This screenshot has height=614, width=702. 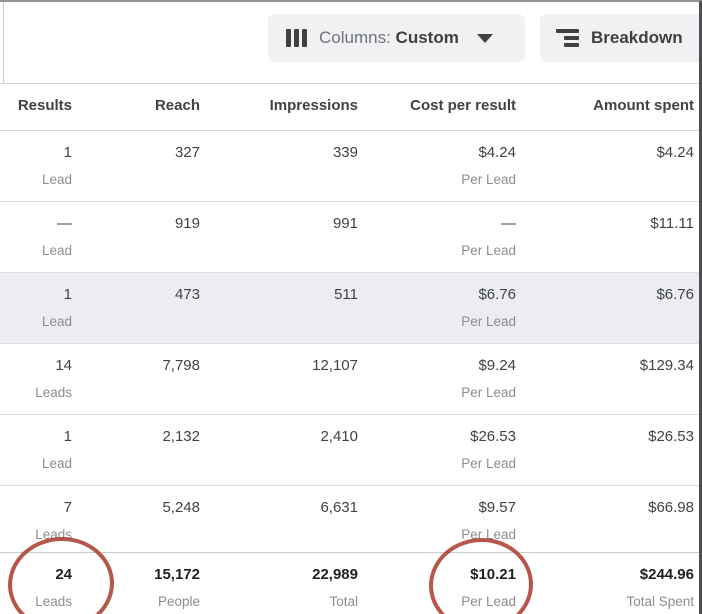 What do you see at coordinates (508, 223) in the screenshot?
I see `cost-value: —` at bounding box center [508, 223].